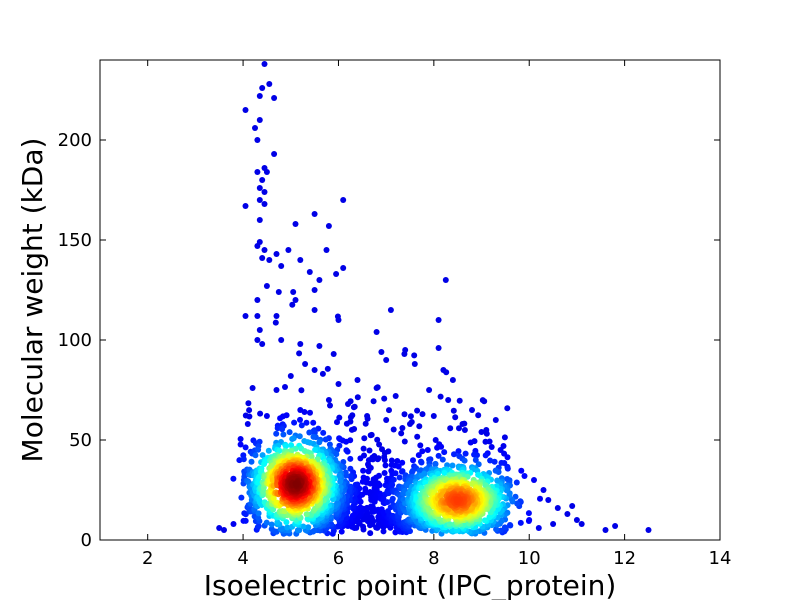 Image resolution: width=800 pixels, height=600 pixels. Describe the element at coordinates (338, 558) in the screenshot. I see `x-tick-label: 6` at that location.